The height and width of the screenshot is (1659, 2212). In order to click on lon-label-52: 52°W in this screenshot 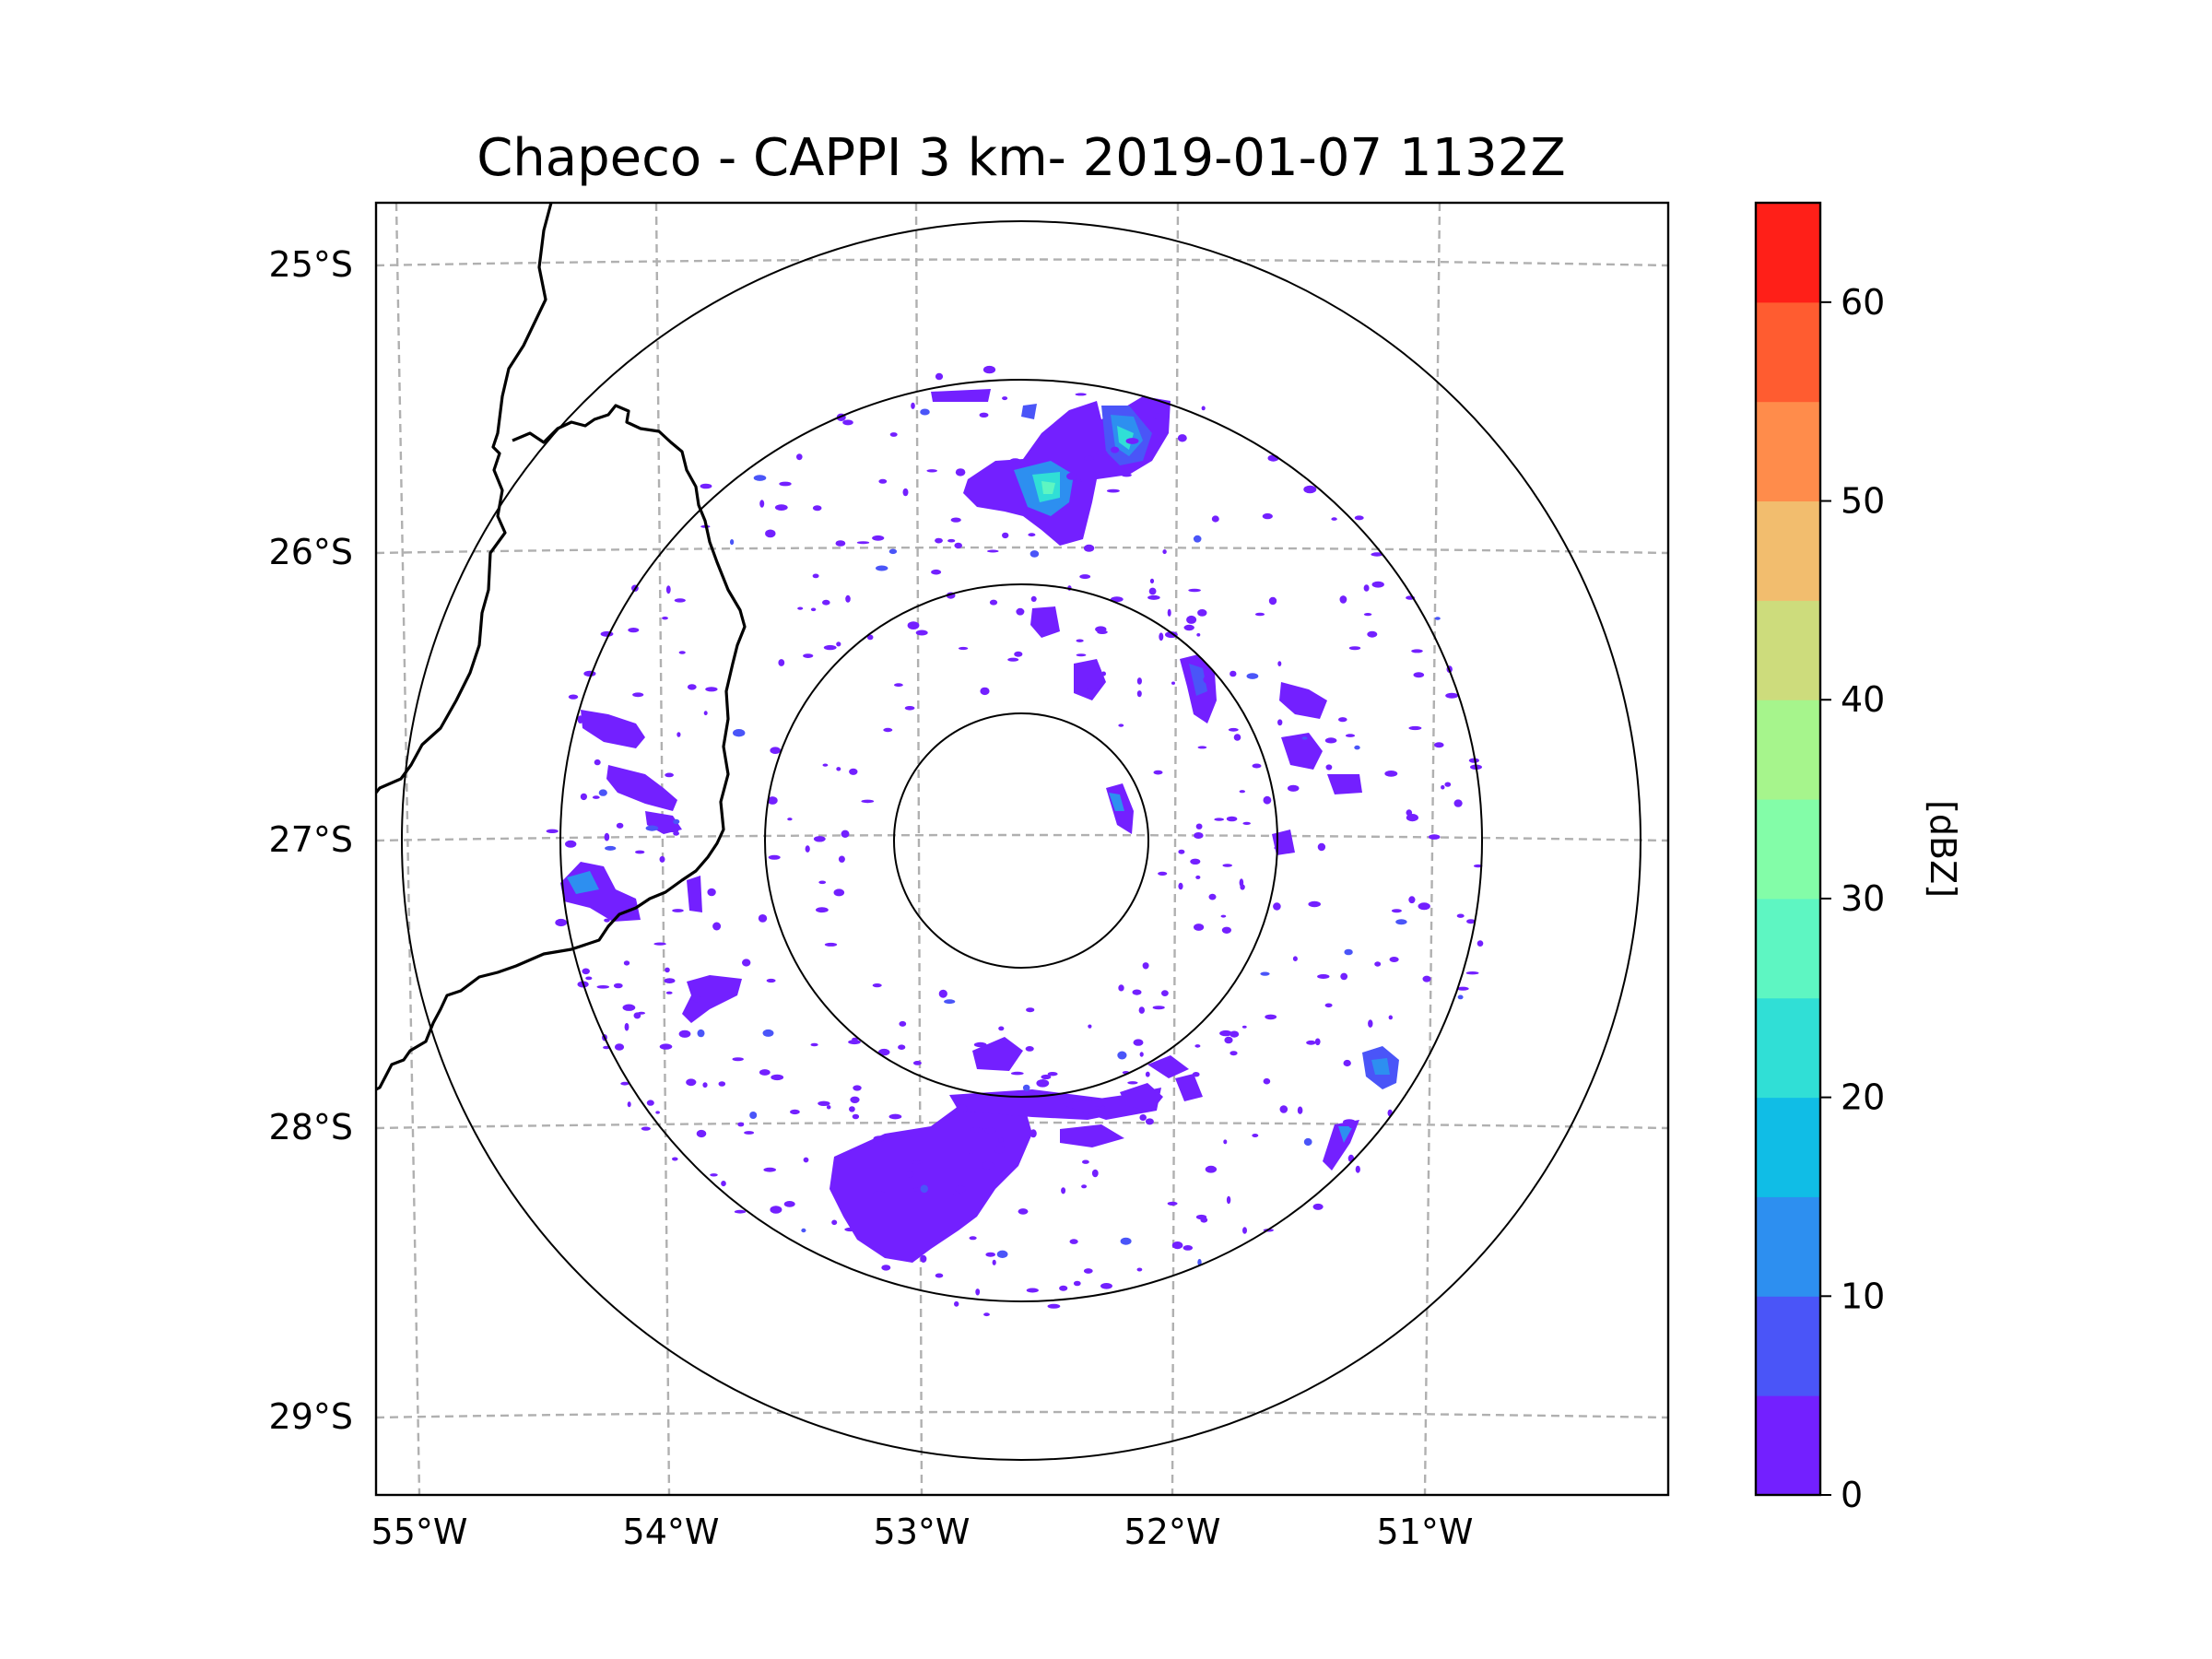, I will do `click(1172, 1532)`.